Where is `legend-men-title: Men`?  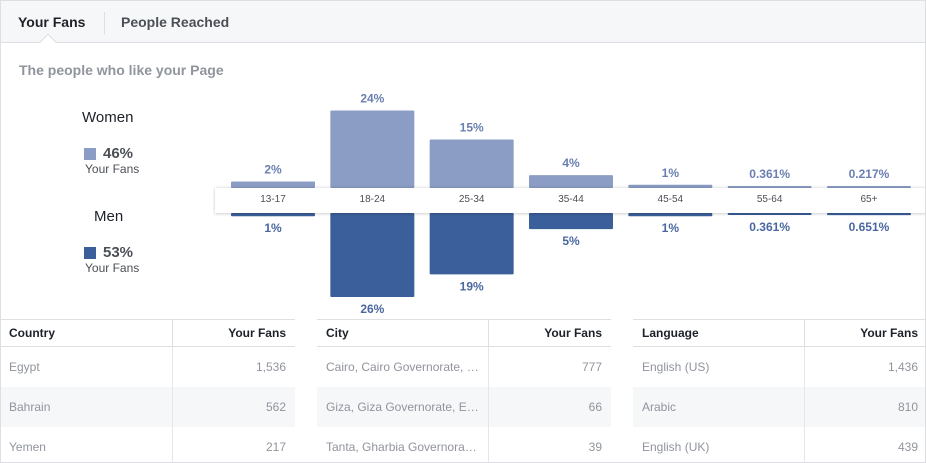
legend-men-title: Men is located at coordinates (109, 216).